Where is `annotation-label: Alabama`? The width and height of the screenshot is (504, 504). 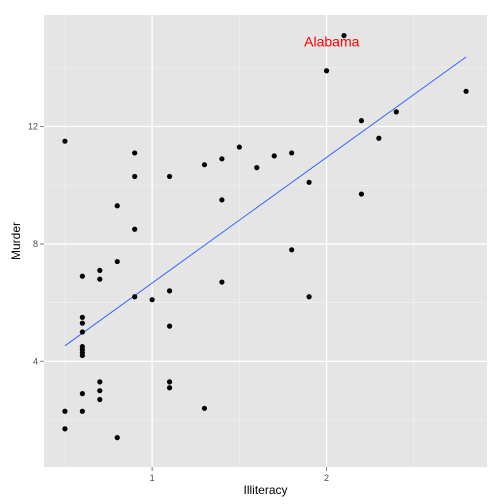
annotation-label: Alabama is located at coordinates (331, 41).